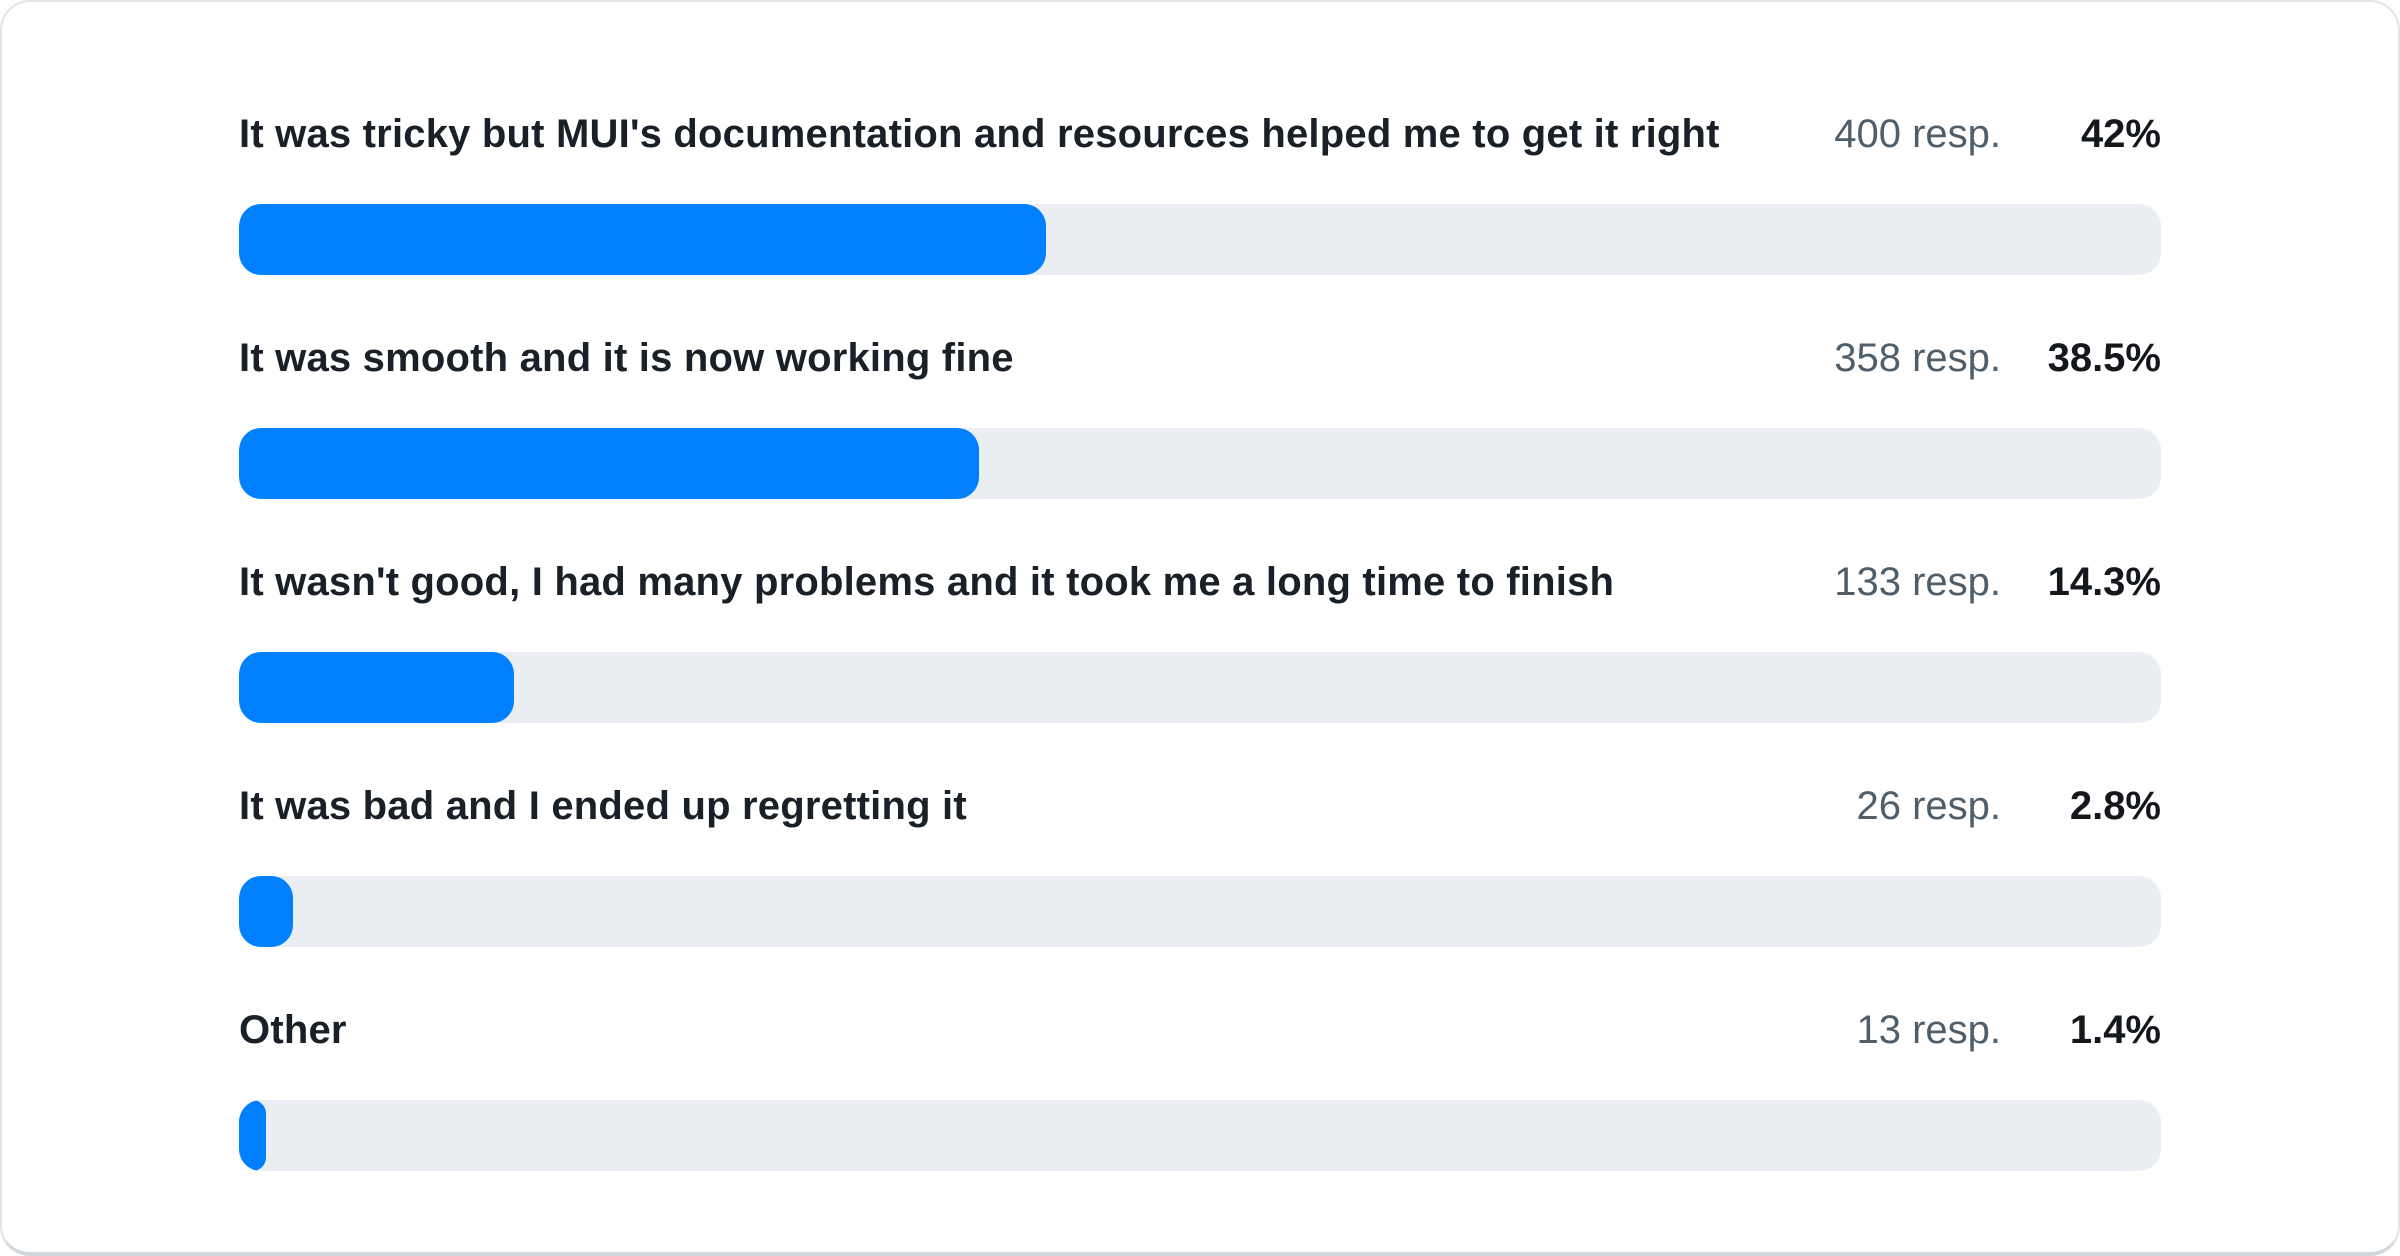 Image resolution: width=2400 pixels, height=1256 pixels. Describe the element at coordinates (2115, 806) in the screenshot. I see `percent-value: 2.8%` at that location.